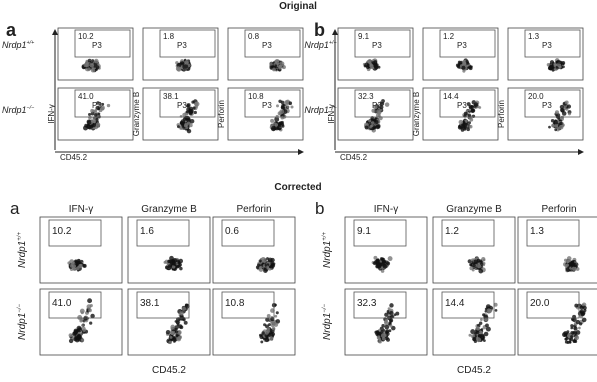 This screenshot has width=597, height=382. What do you see at coordinates (325, 236) in the screenshot?
I see `genotype: +/+` at bounding box center [325, 236].